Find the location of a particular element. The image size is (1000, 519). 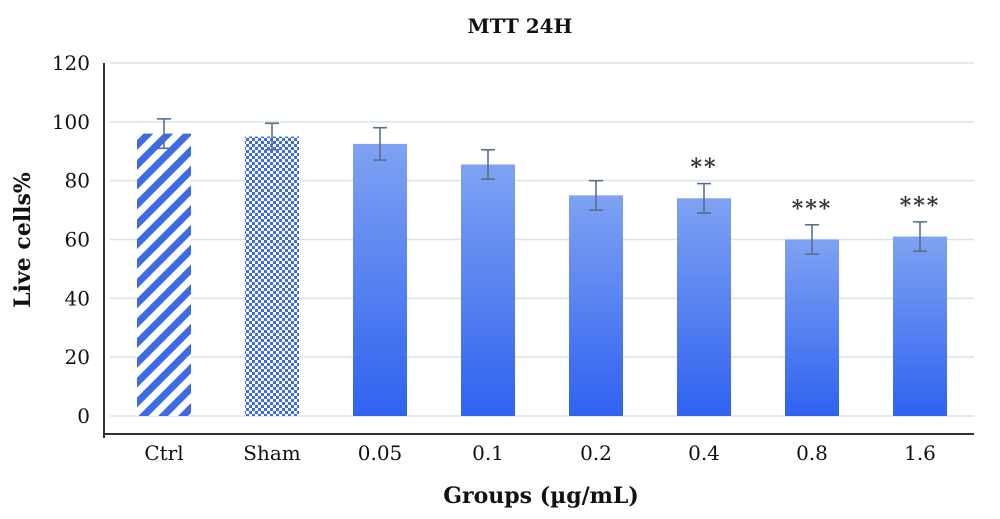

x-tick-label: 0.05 is located at coordinates (380, 453).